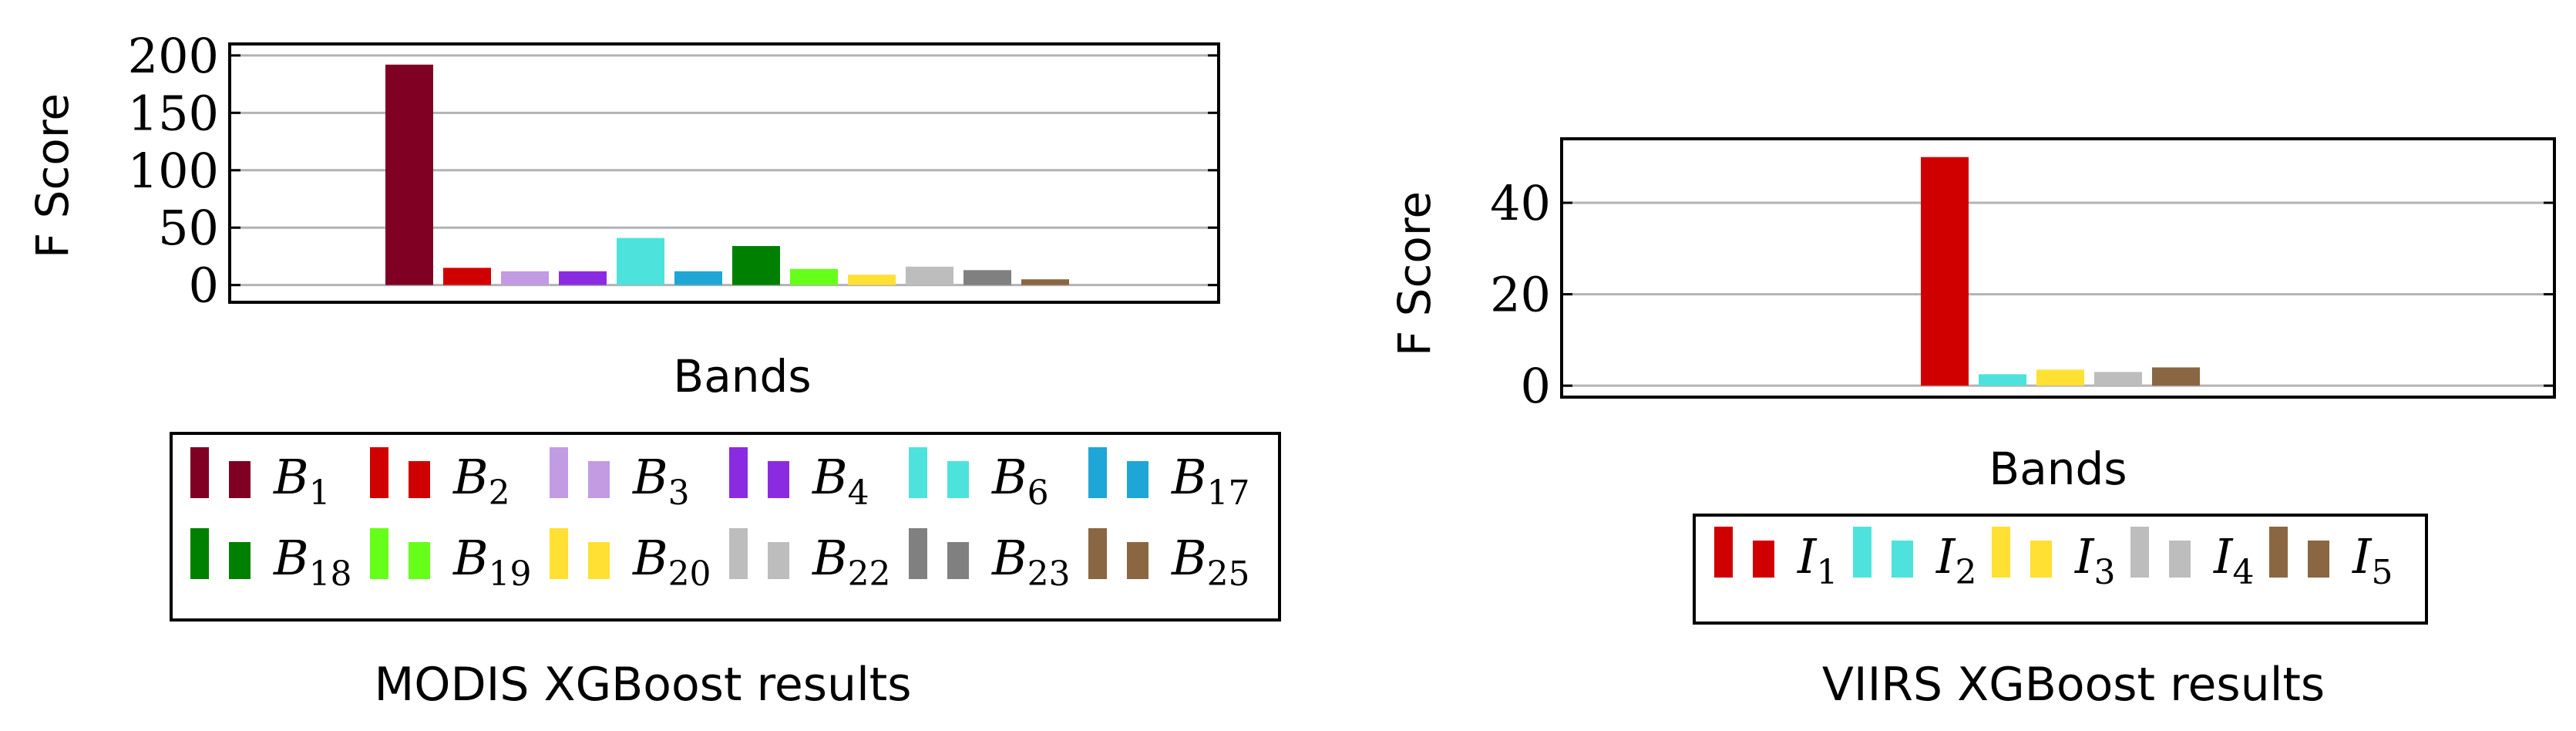 This screenshot has width=2576, height=731. What do you see at coordinates (173, 171) in the screenshot?
I see `modis-y-tick-label: 100` at bounding box center [173, 171].